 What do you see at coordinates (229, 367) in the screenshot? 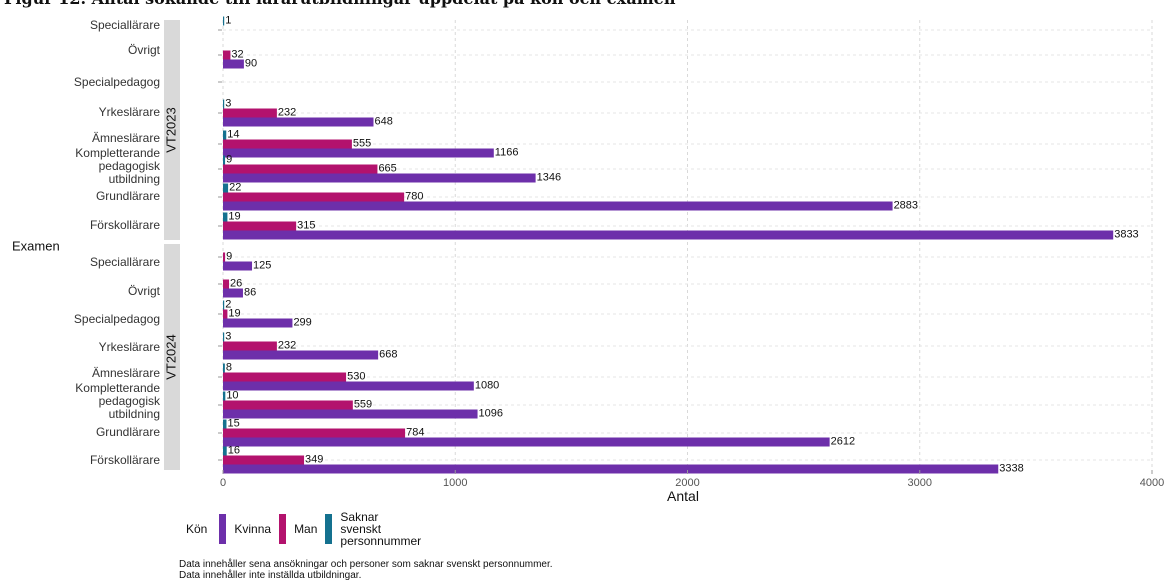
I see `data-label-saknar: 8` at bounding box center [229, 367].